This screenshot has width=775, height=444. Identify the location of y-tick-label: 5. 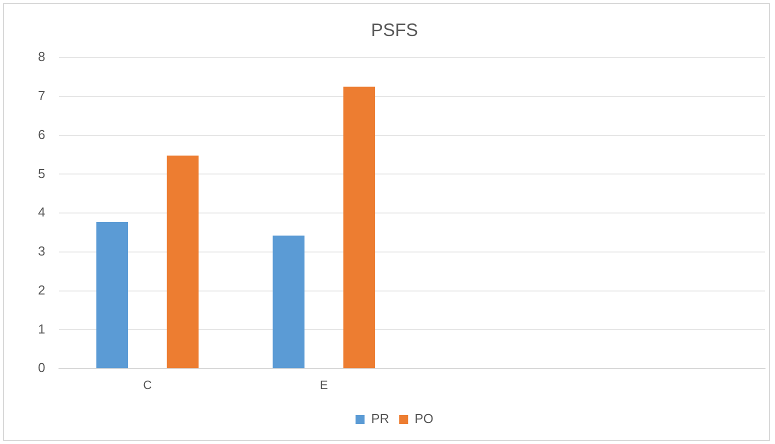
(42, 173).